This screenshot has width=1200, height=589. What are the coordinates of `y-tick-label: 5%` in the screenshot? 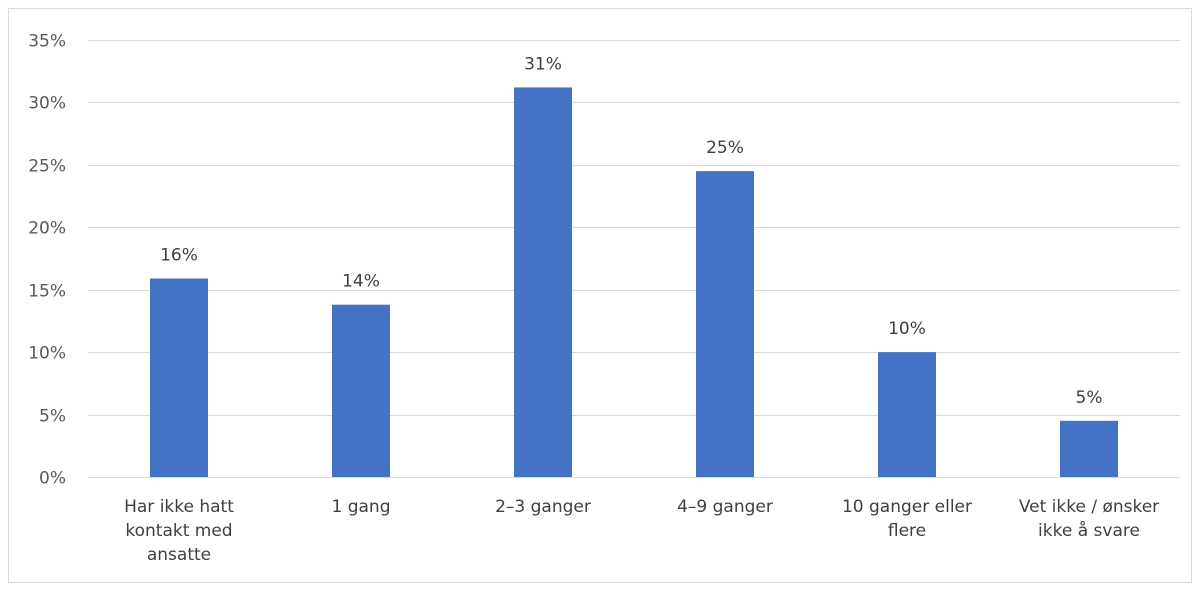 It's located at (52, 417).